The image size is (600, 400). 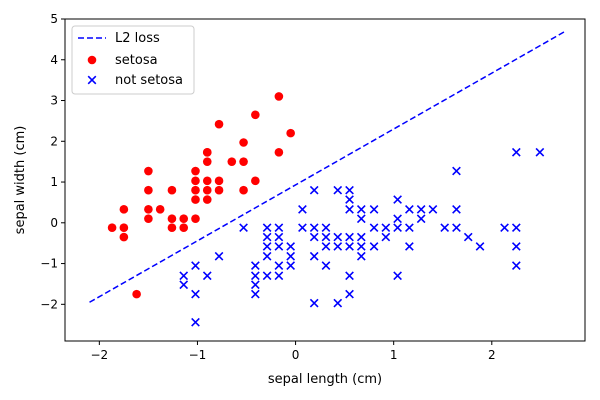 I want to click on legend-box, so click(x=133, y=60).